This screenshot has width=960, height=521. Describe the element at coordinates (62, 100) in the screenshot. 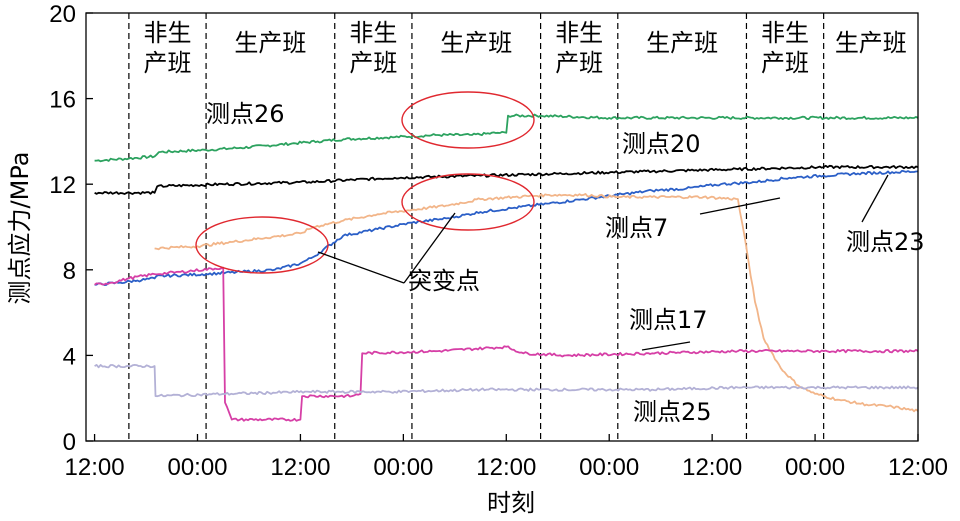

I see `y-tick-label: 16` at that location.